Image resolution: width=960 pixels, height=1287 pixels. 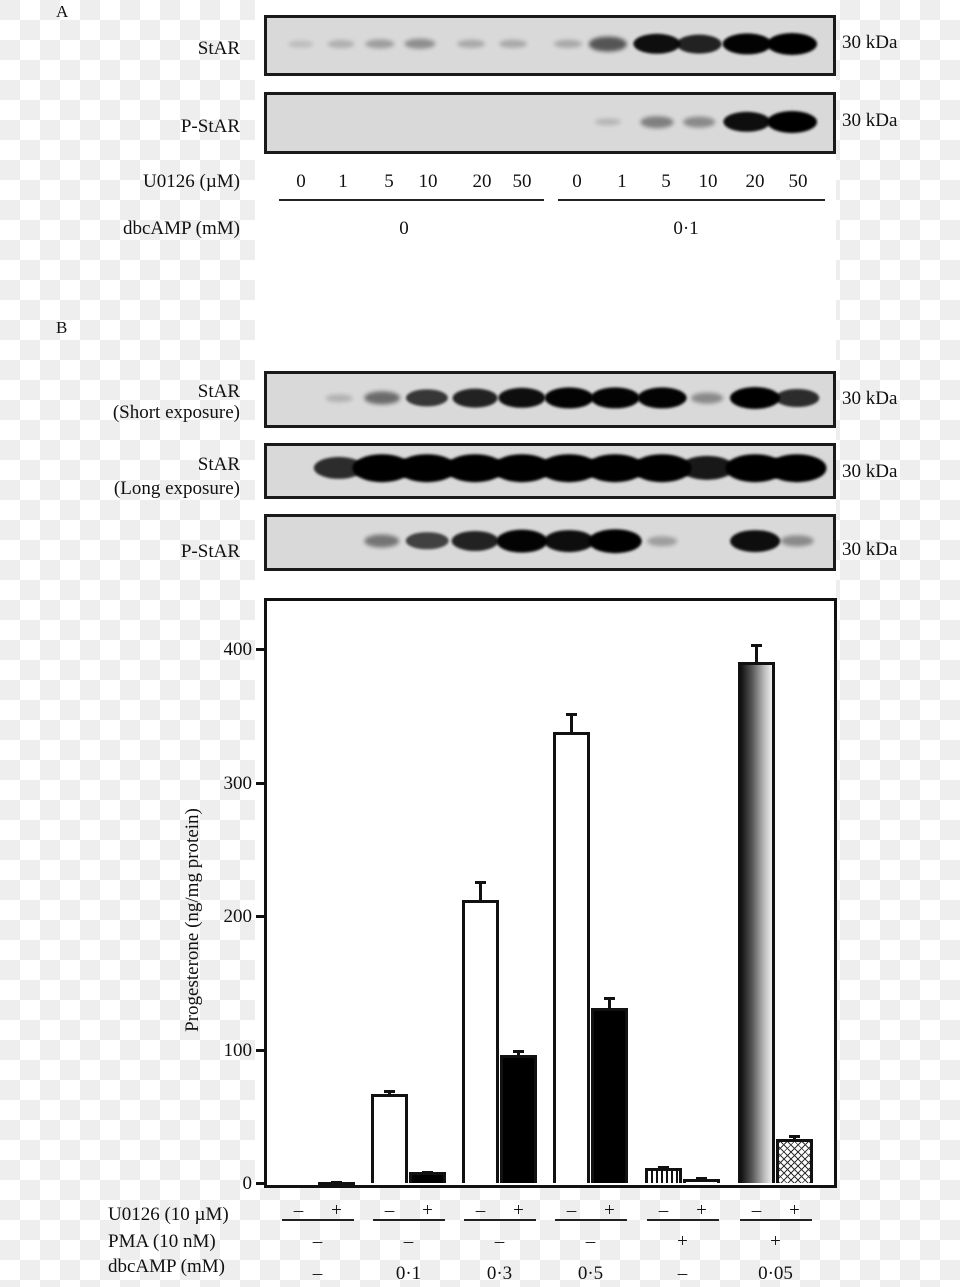 What do you see at coordinates (238, 916) in the screenshot?
I see `y-tick-label: 200` at bounding box center [238, 916].